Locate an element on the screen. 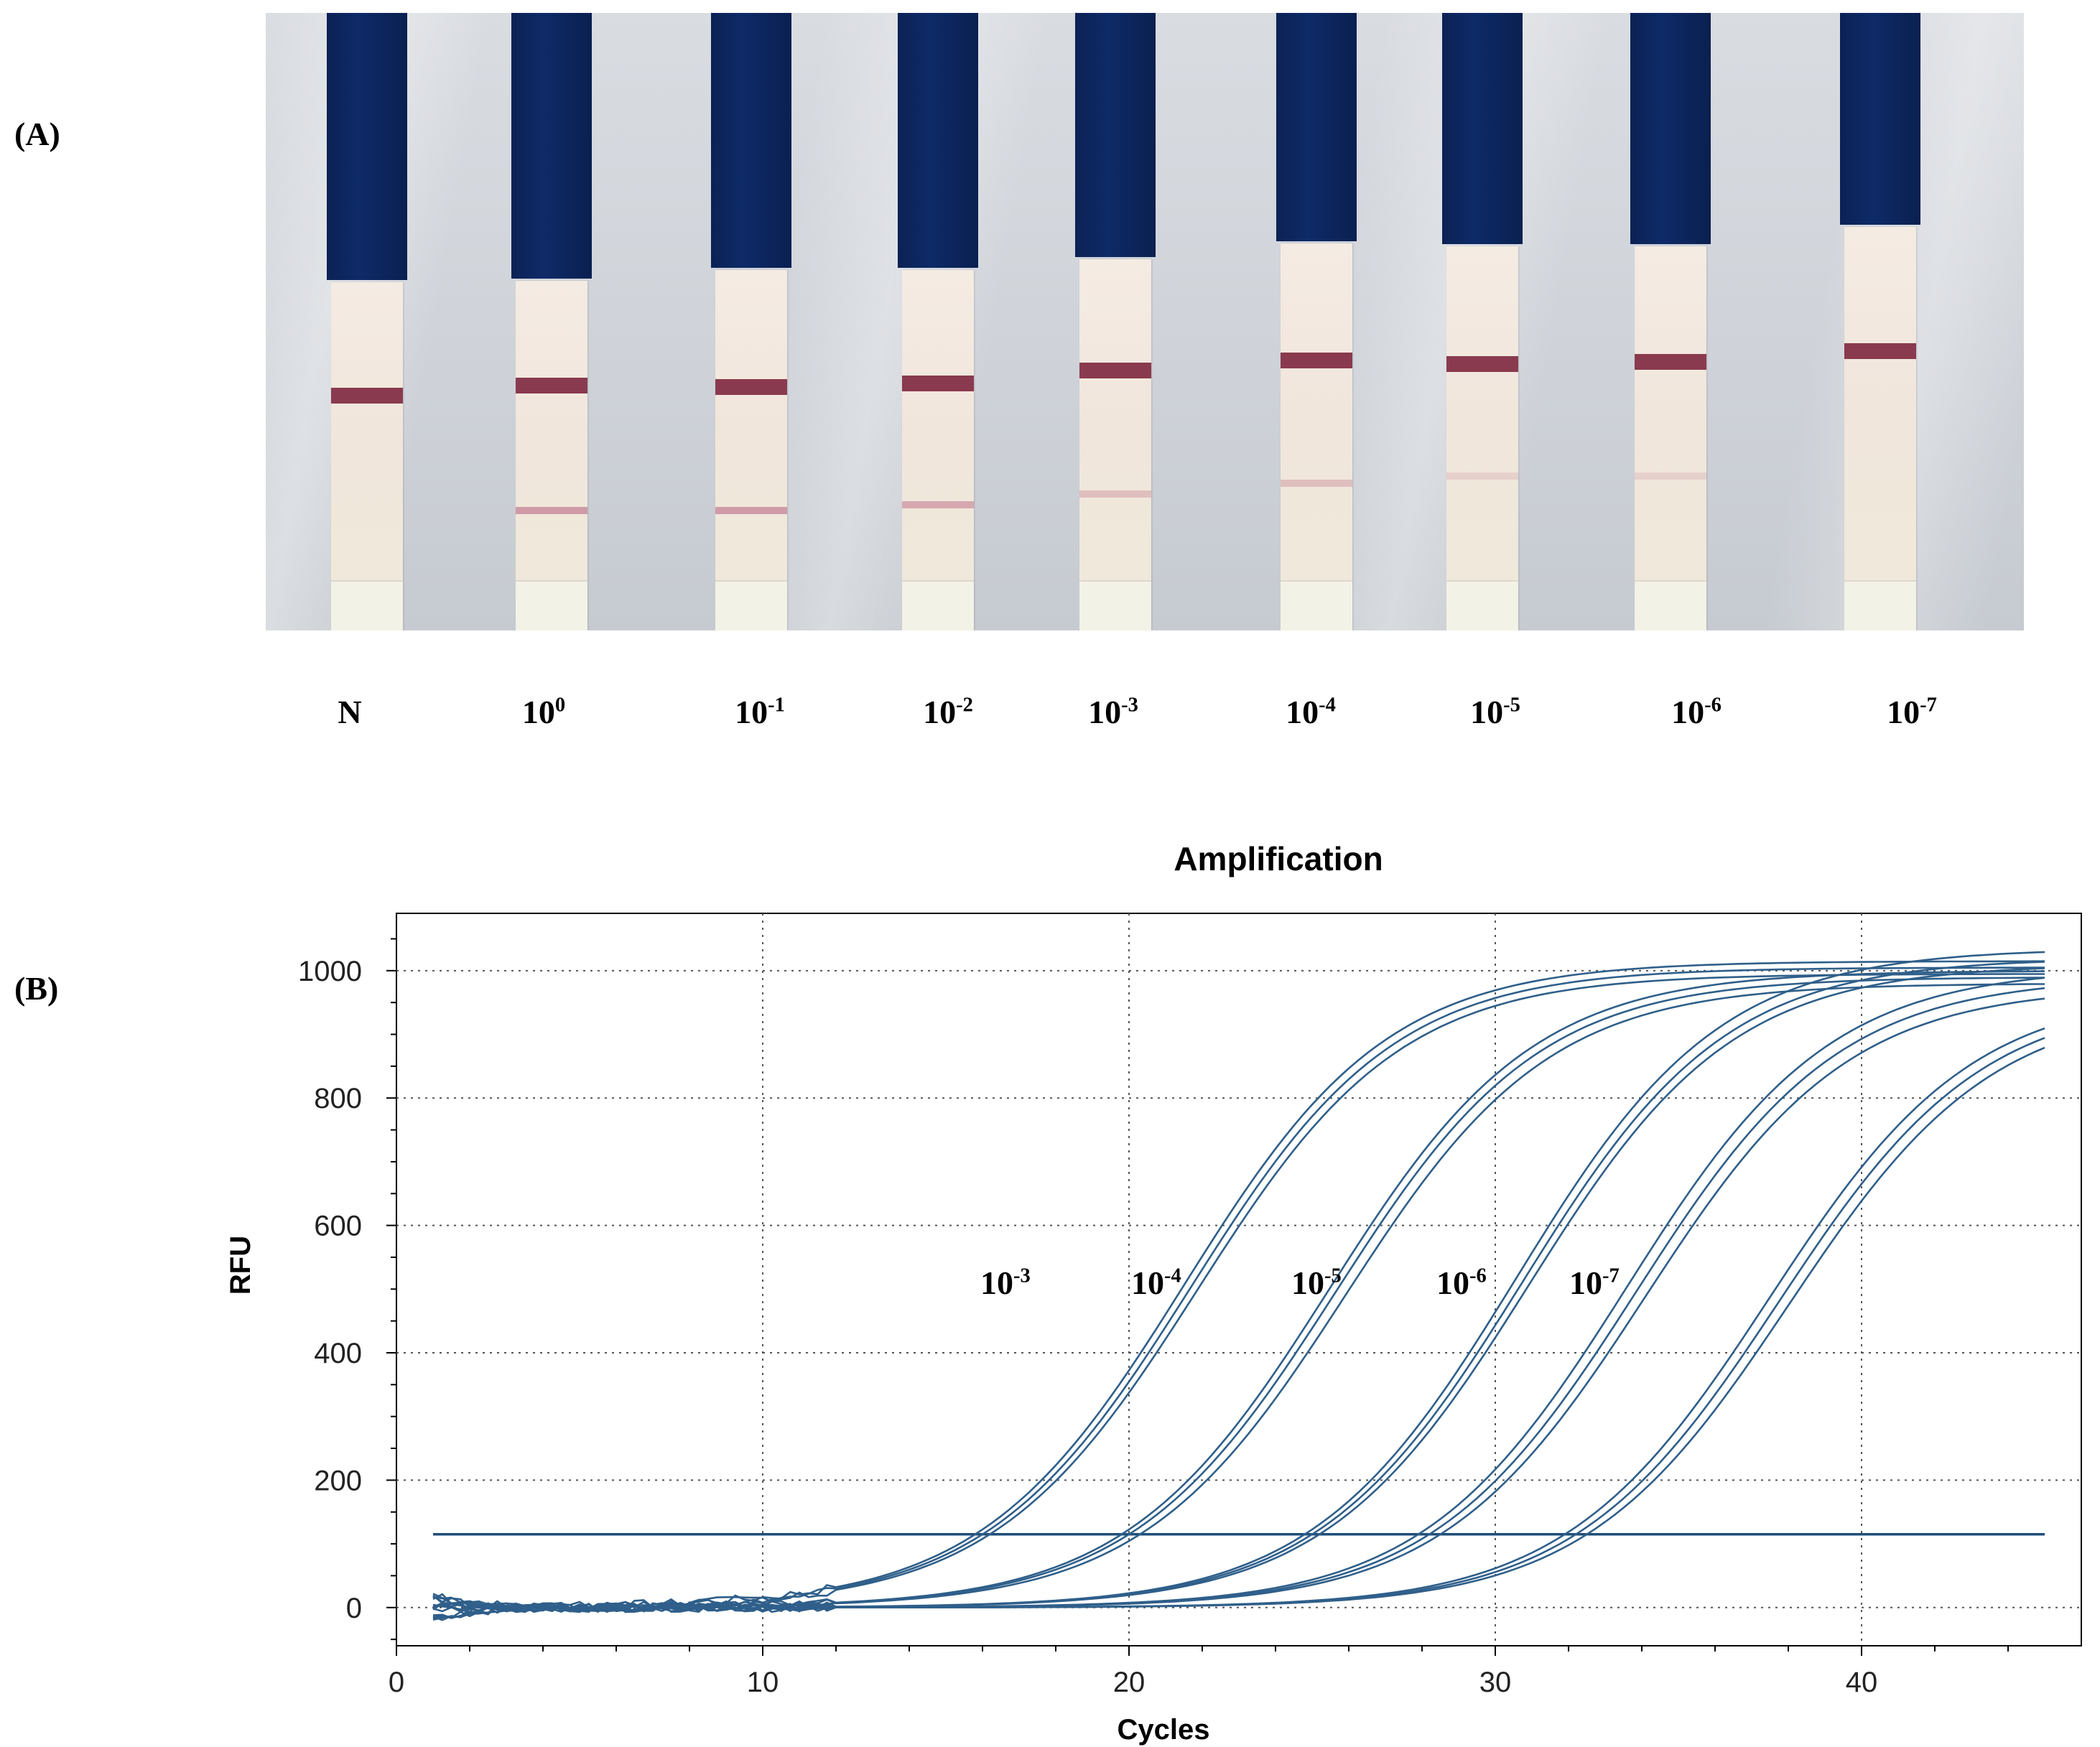  strip-label: 10-7 is located at coordinates (1912, 712).